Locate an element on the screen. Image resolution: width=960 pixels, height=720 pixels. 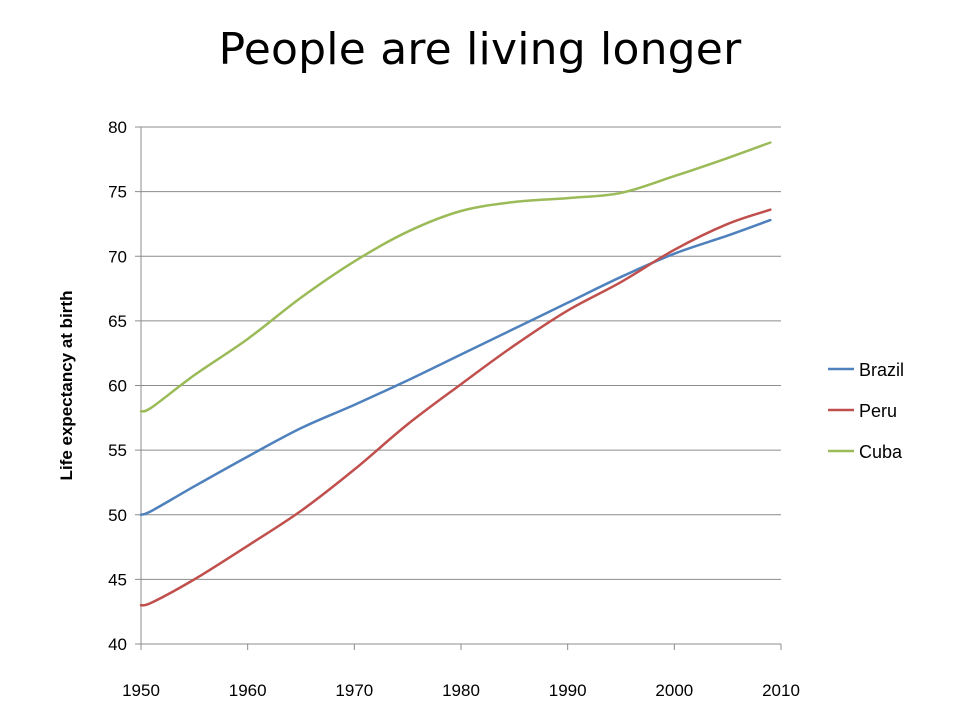
y-tick-label: 50 is located at coordinates (117, 515).